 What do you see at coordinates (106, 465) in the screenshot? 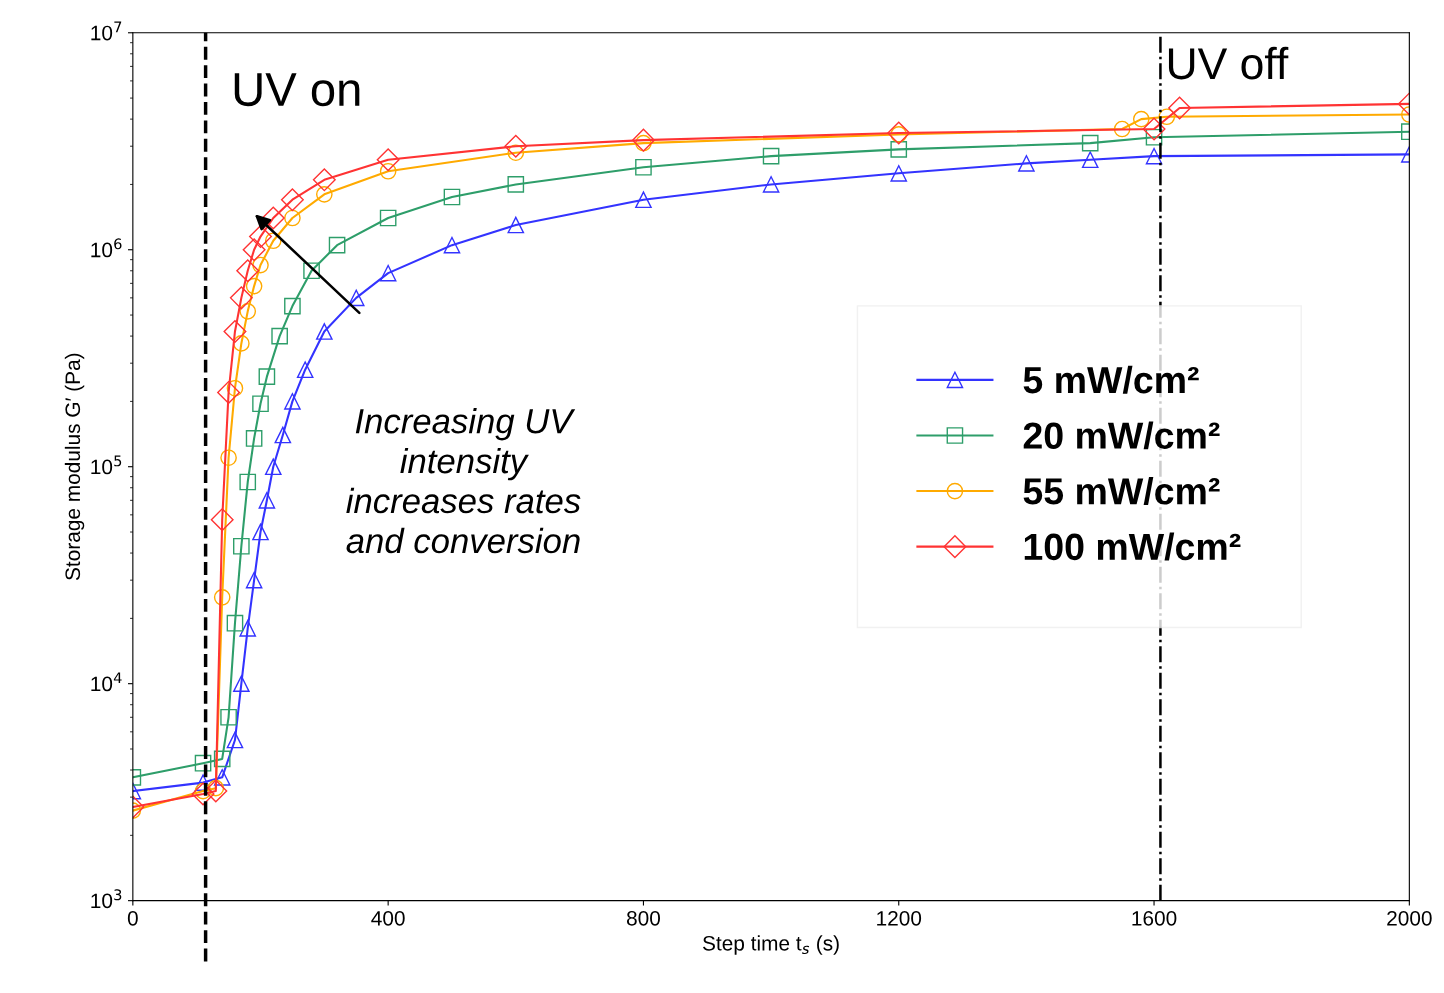
I see `y-tick-label: 10$^{5}$` at bounding box center [106, 465].